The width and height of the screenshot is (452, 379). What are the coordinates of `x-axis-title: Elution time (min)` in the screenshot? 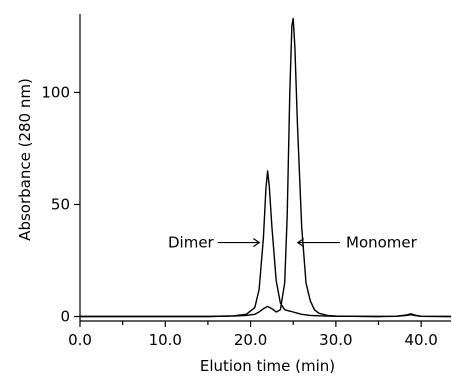 It's located at (267, 366).